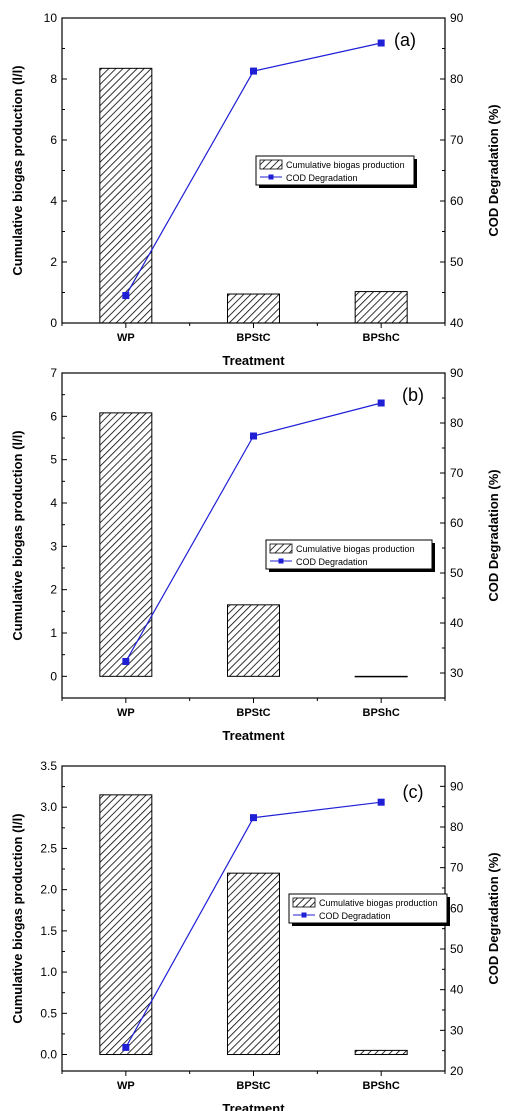  Describe the element at coordinates (53, 373) in the screenshot. I see `y-tick-label: 7` at that location.